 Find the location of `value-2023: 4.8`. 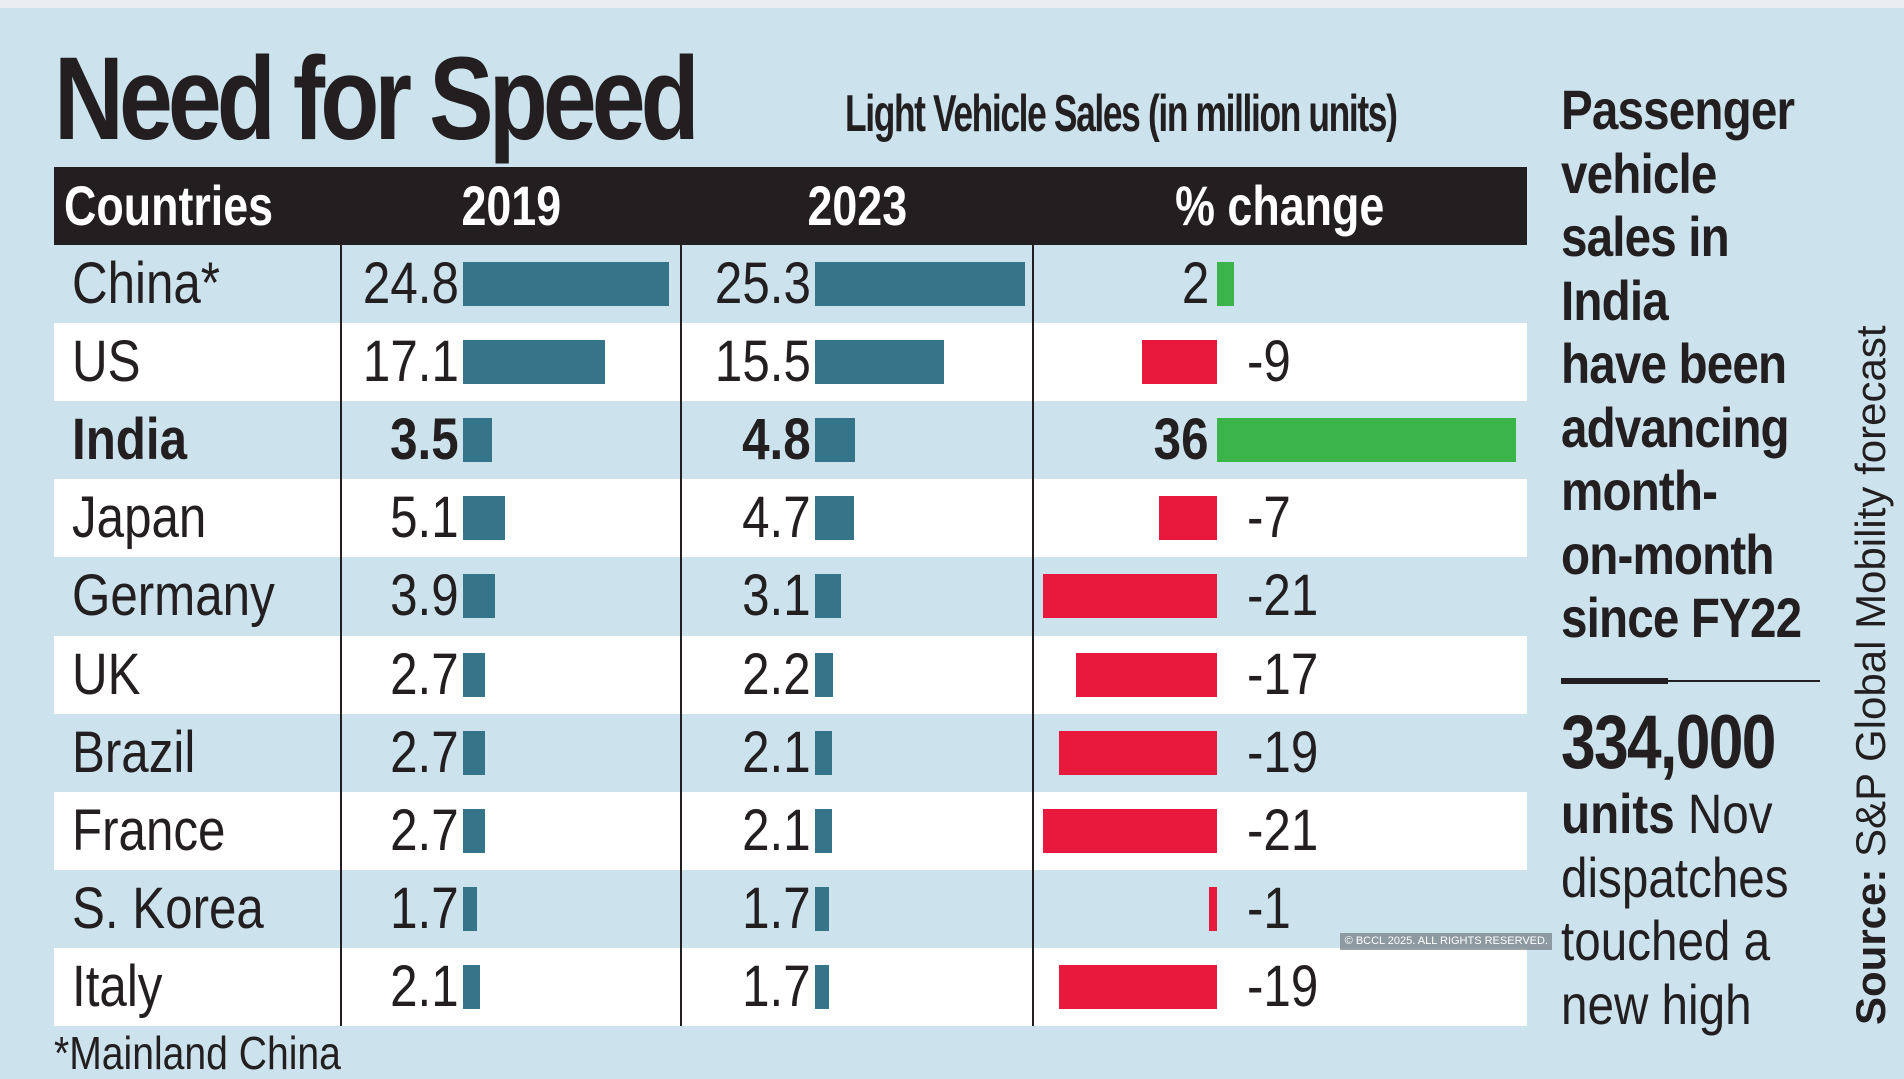

value-2023: 4.8 is located at coordinates (776, 440).